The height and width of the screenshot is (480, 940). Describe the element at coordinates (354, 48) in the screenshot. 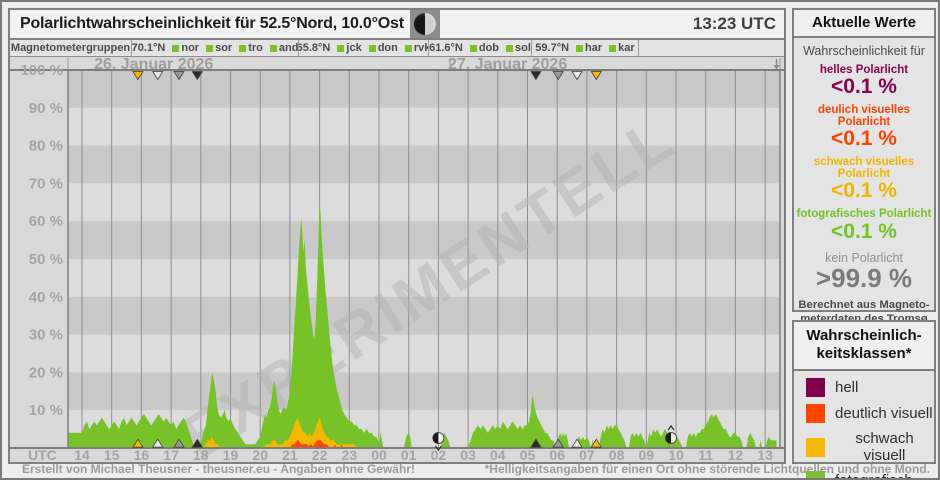

I see `station-name: jck` at that location.